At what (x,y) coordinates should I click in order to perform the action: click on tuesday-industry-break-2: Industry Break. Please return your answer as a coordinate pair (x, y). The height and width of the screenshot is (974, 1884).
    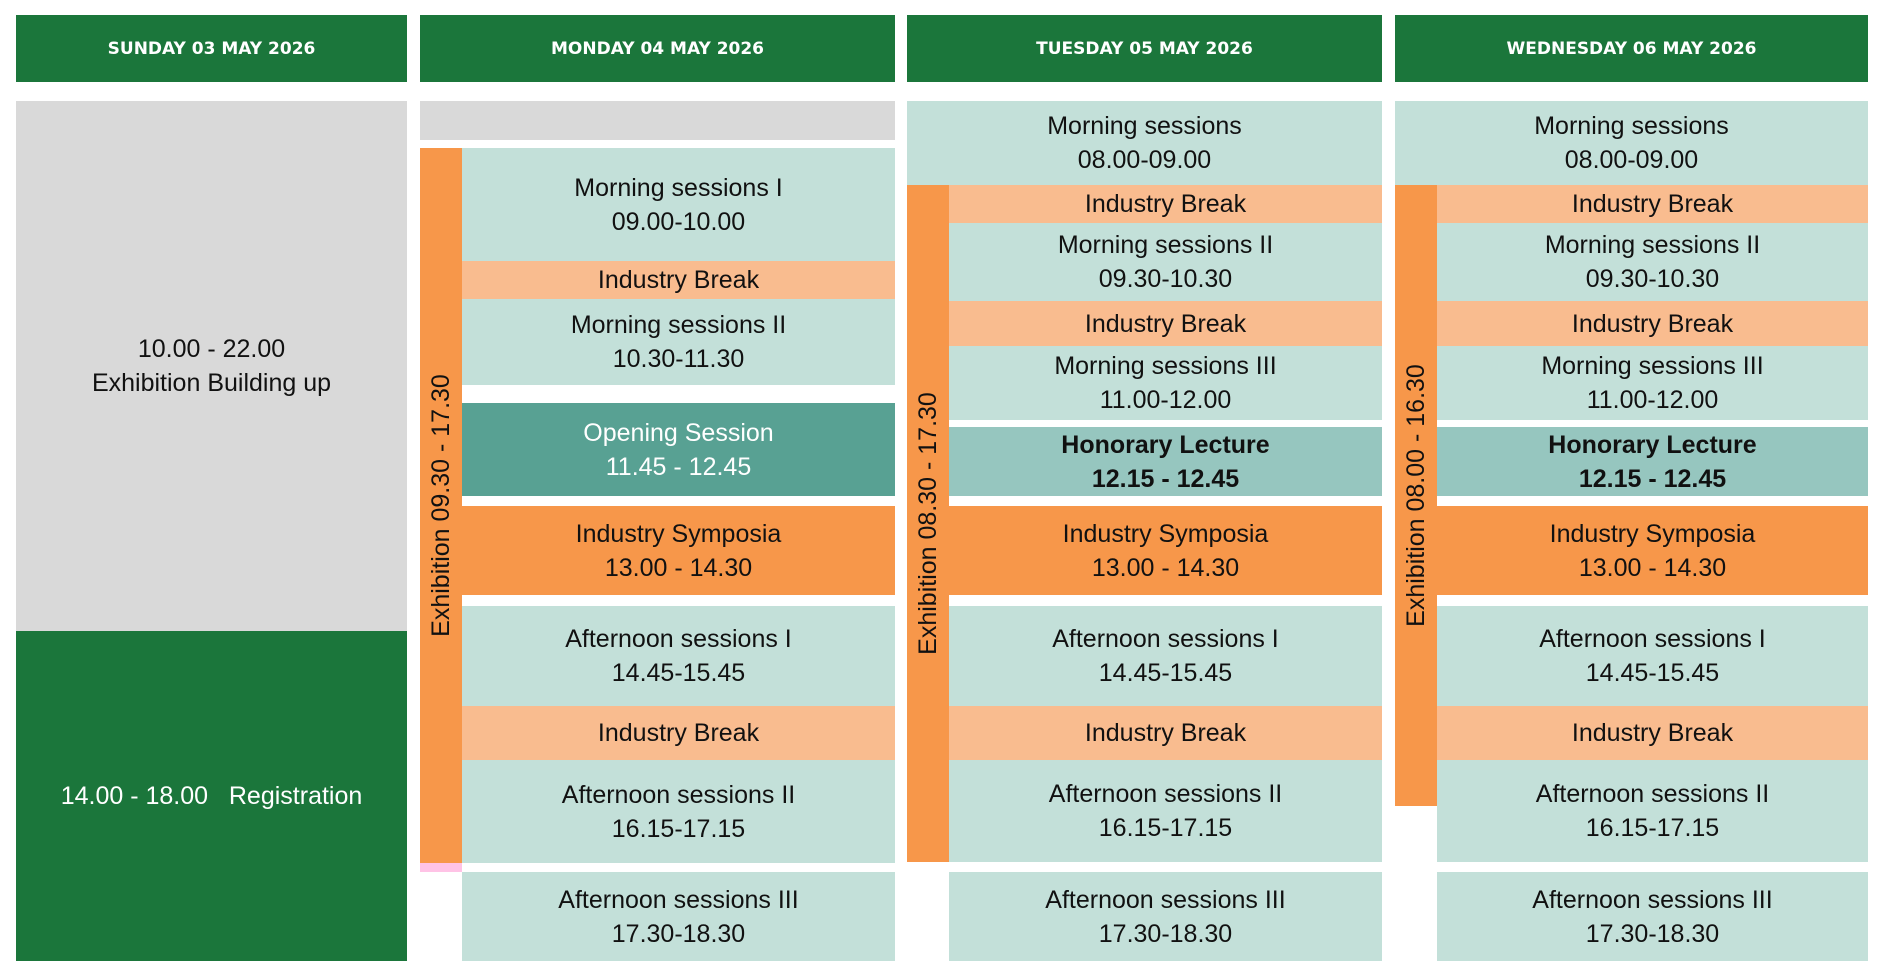
    Looking at the image, I should click on (1165, 323).